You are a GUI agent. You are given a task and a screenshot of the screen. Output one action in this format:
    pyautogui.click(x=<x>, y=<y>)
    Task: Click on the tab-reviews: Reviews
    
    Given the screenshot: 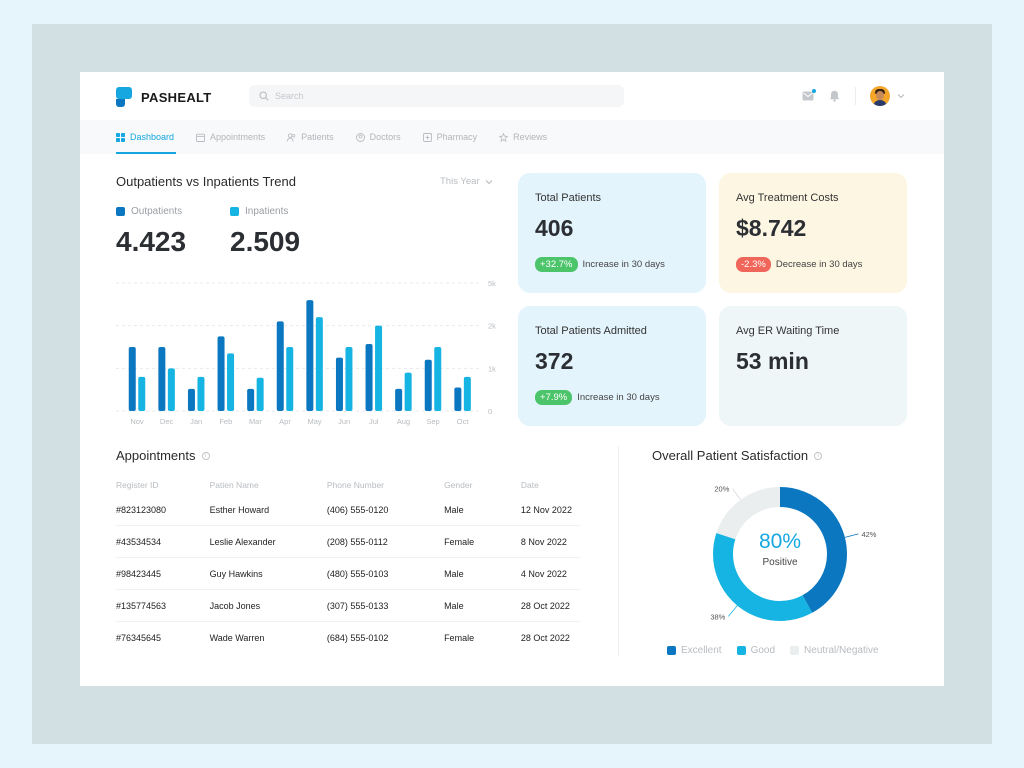 What is the action you would take?
    pyautogui.click(x=523, y=137)
    